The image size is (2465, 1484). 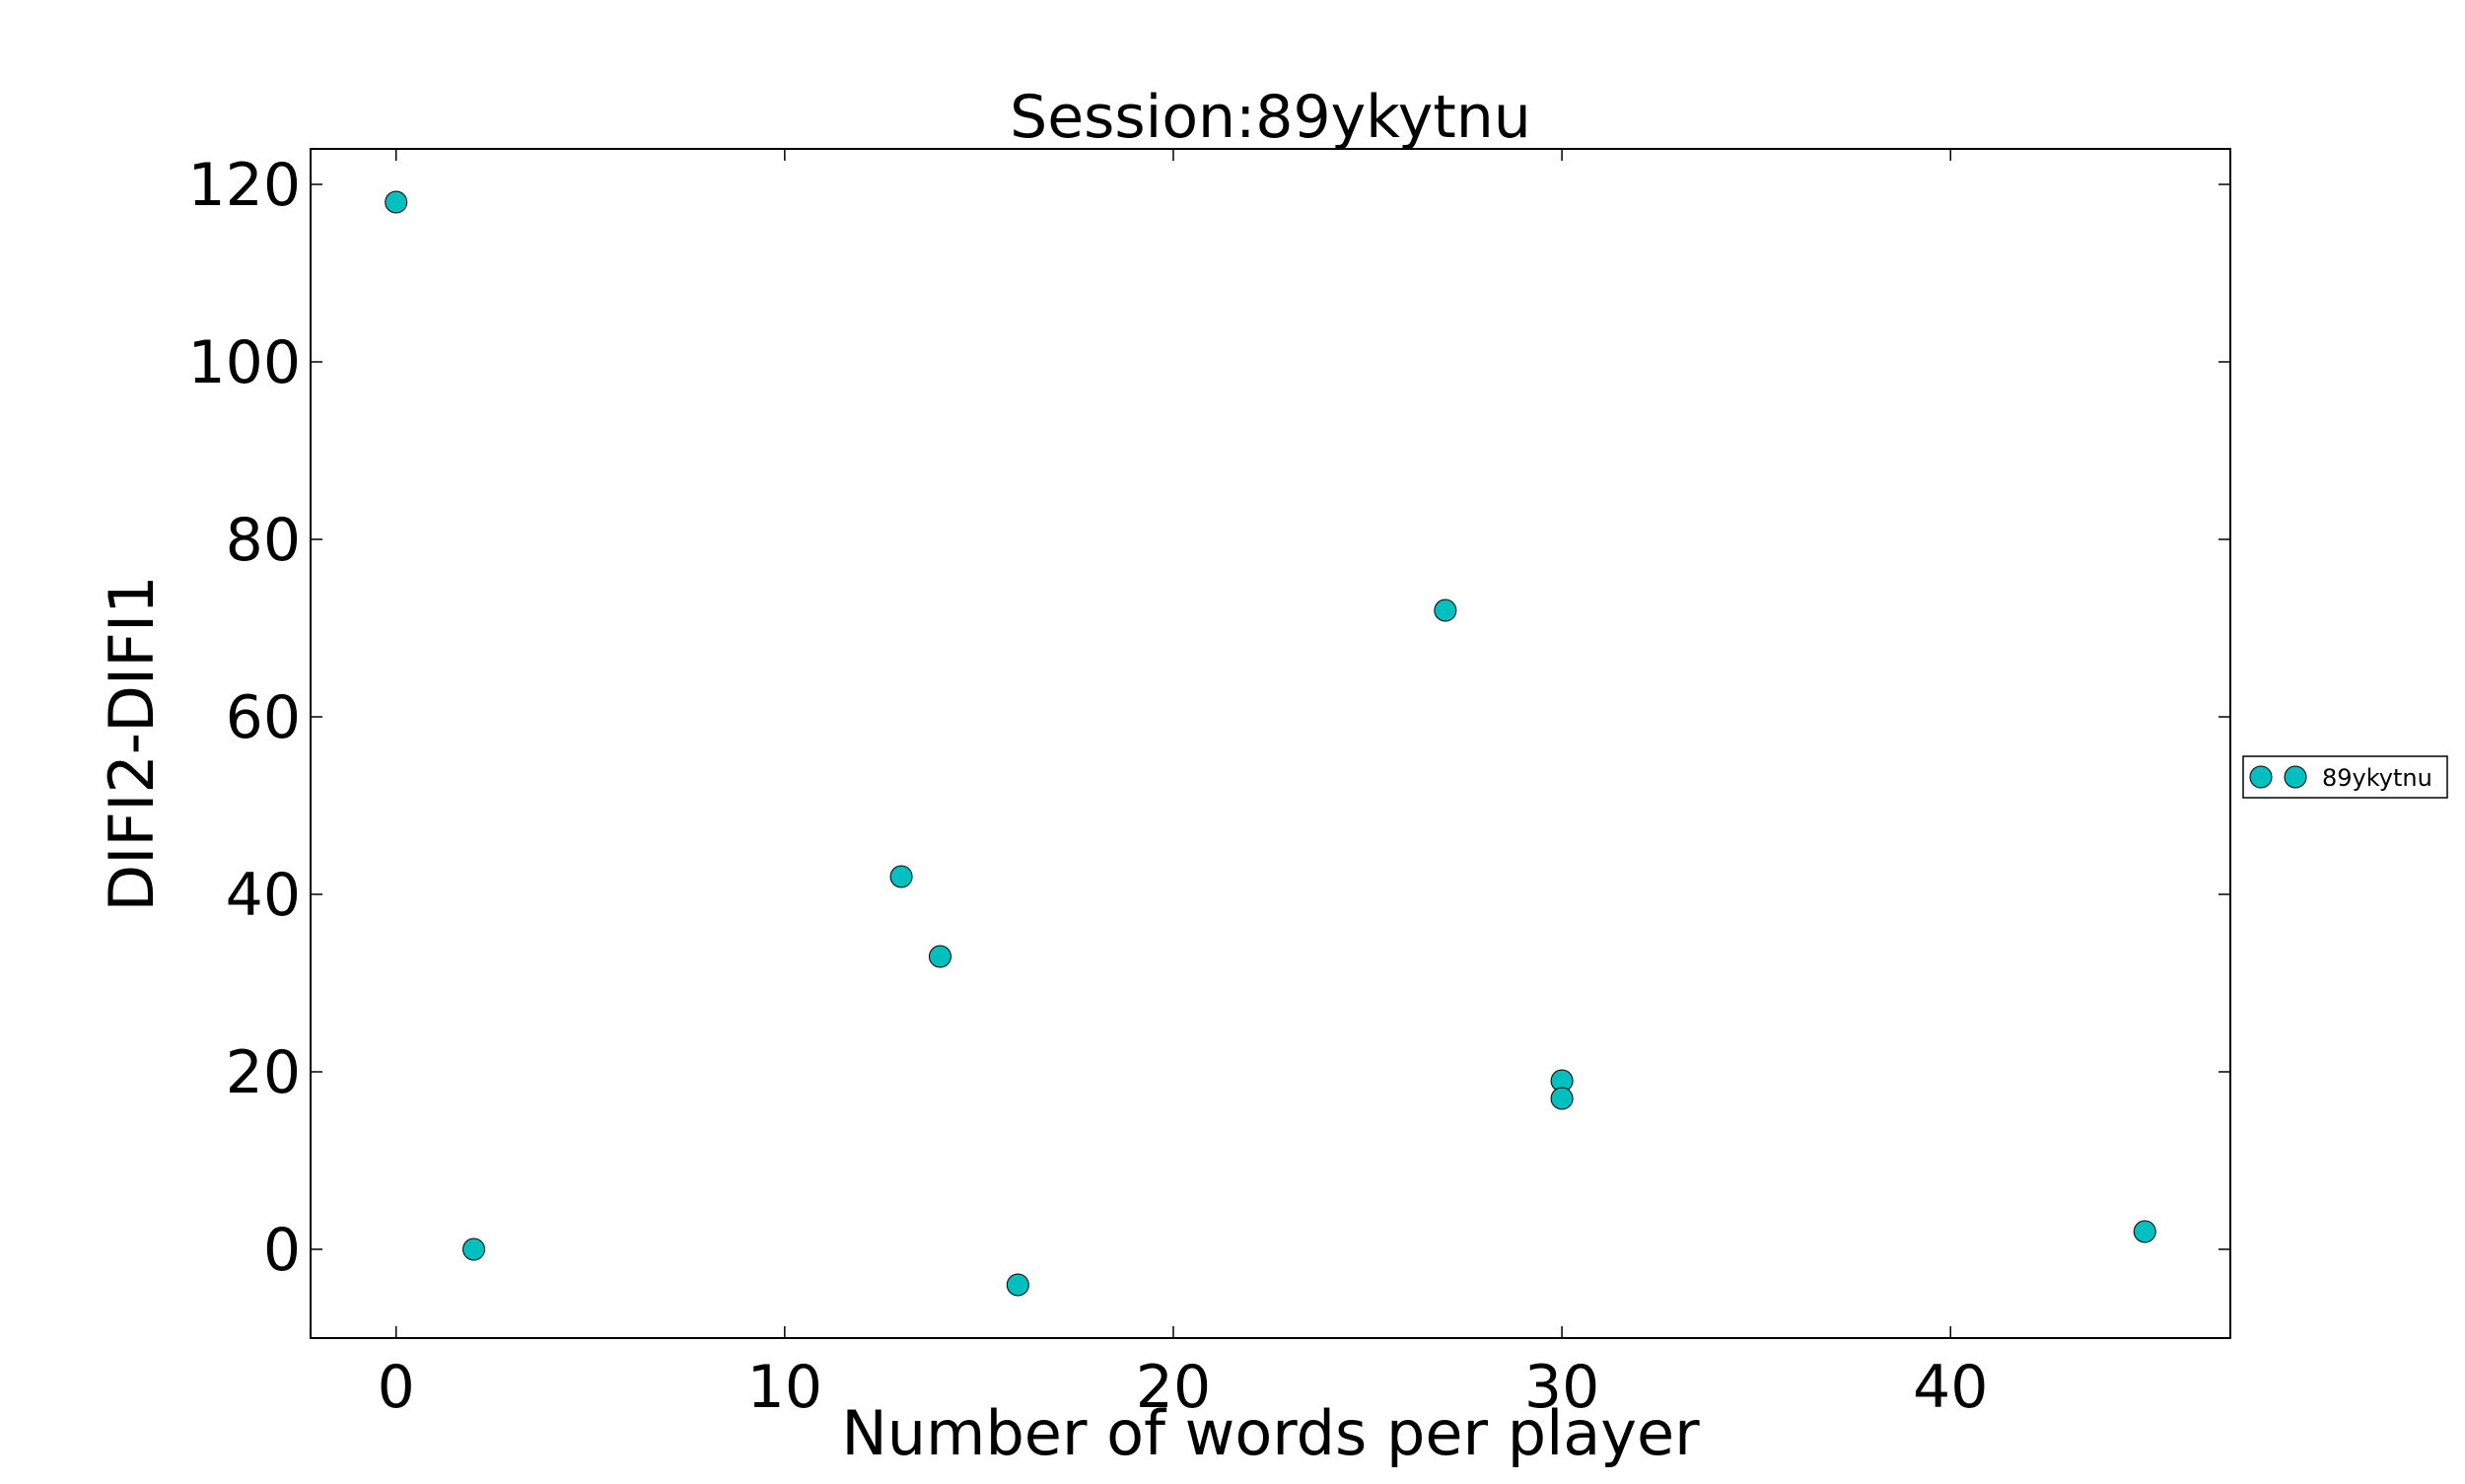 I want to click on y-tick-label: 20, so click(x=263, y=1072).